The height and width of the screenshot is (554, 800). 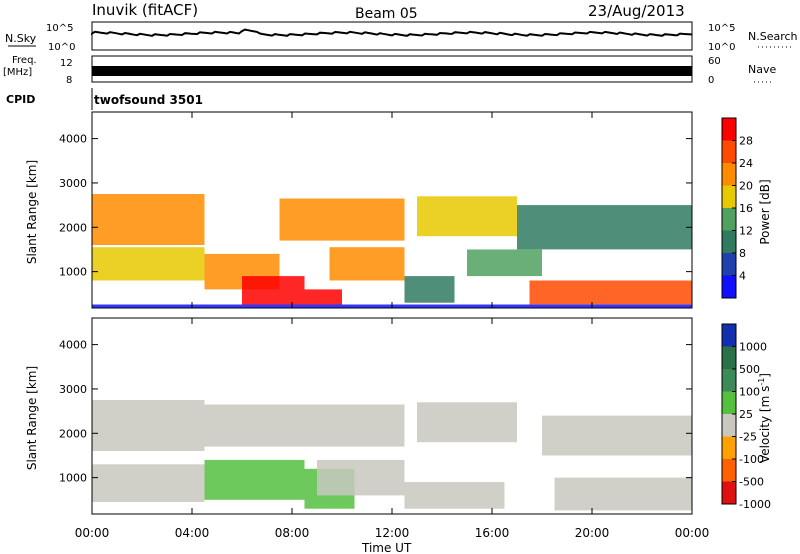 I want to click on power-colorbar-tick-label: 16, so click(x=746, y=208).